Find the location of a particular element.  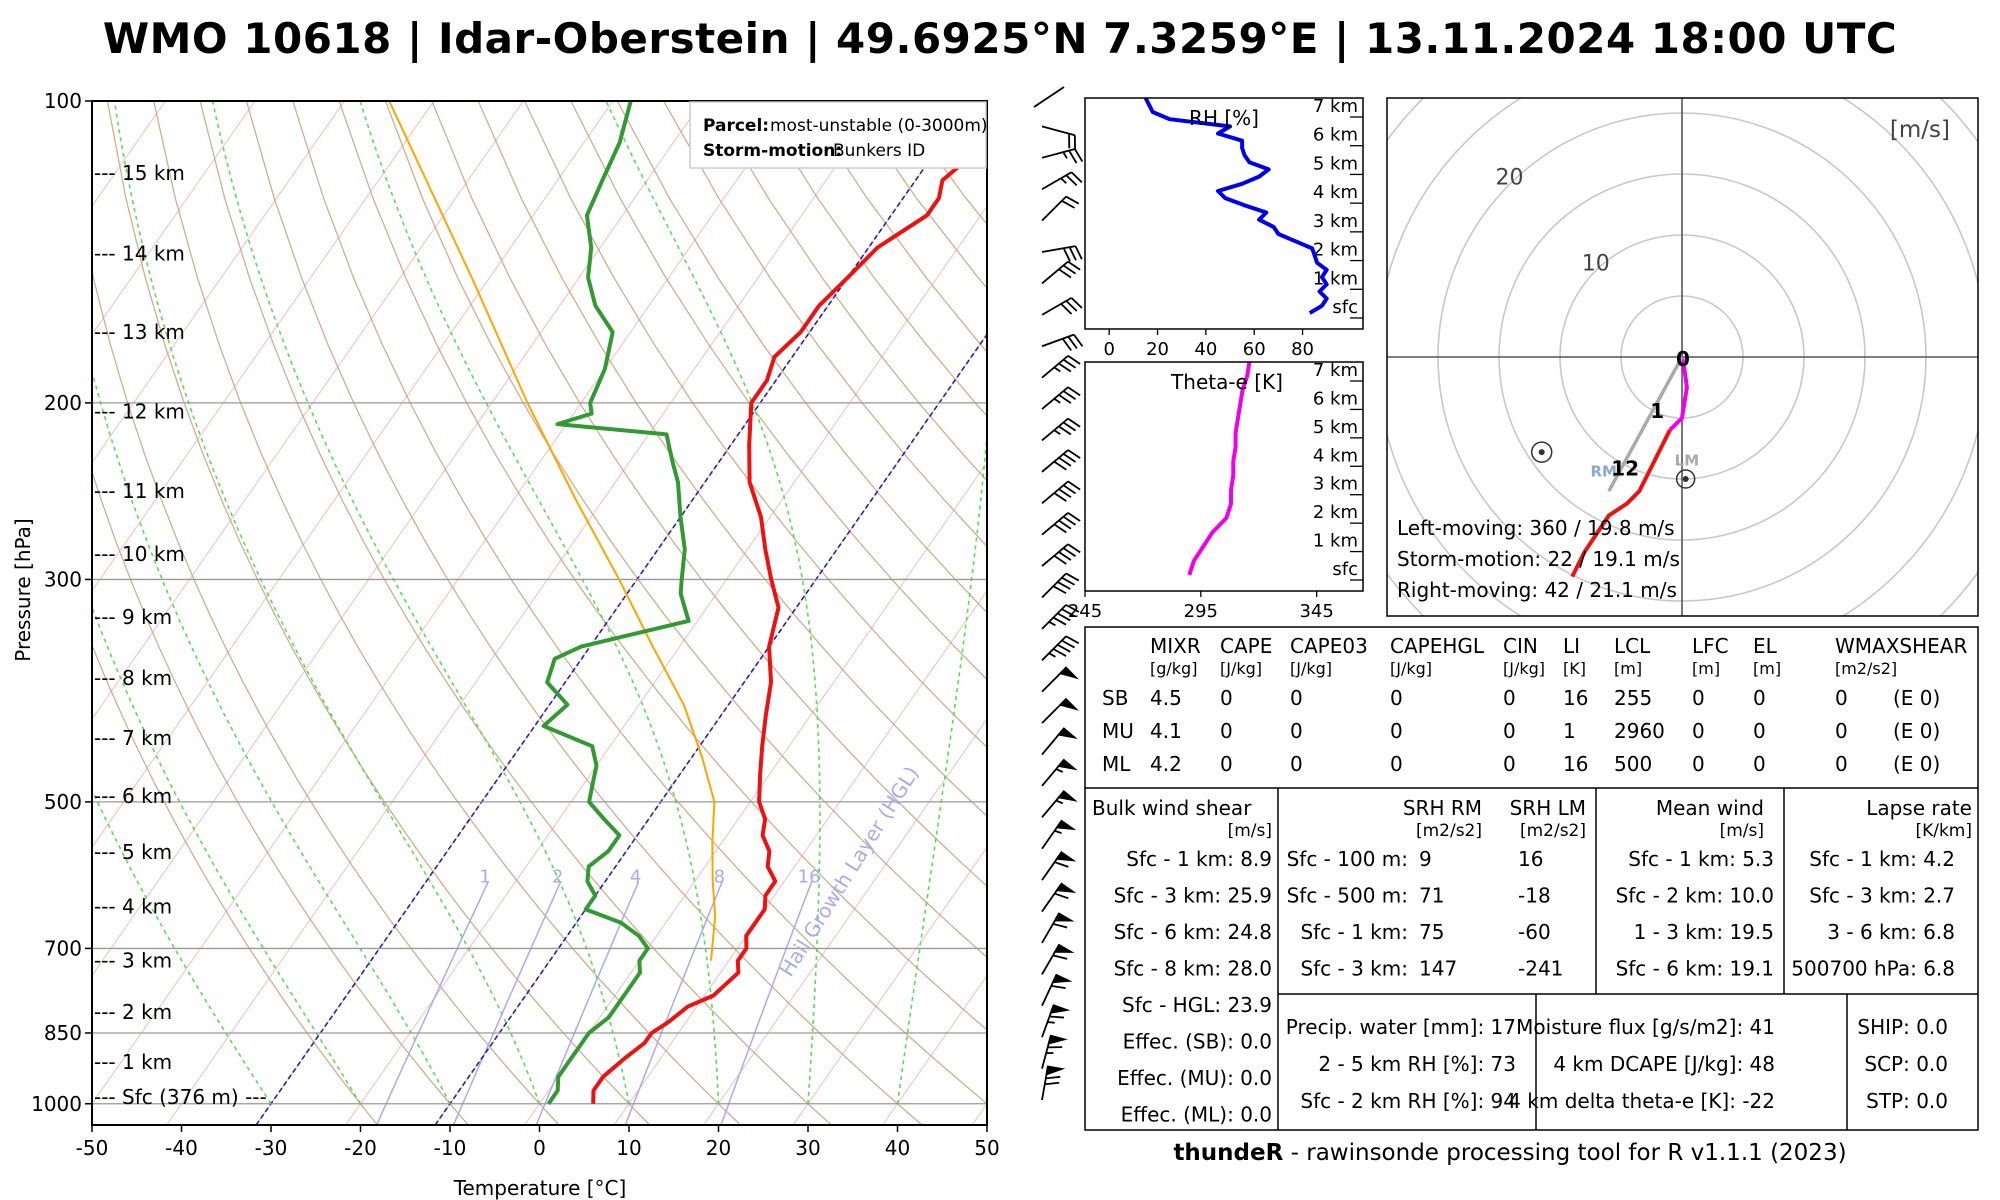

temp-tick-label: 30 is located at coordinates (807, 1148).